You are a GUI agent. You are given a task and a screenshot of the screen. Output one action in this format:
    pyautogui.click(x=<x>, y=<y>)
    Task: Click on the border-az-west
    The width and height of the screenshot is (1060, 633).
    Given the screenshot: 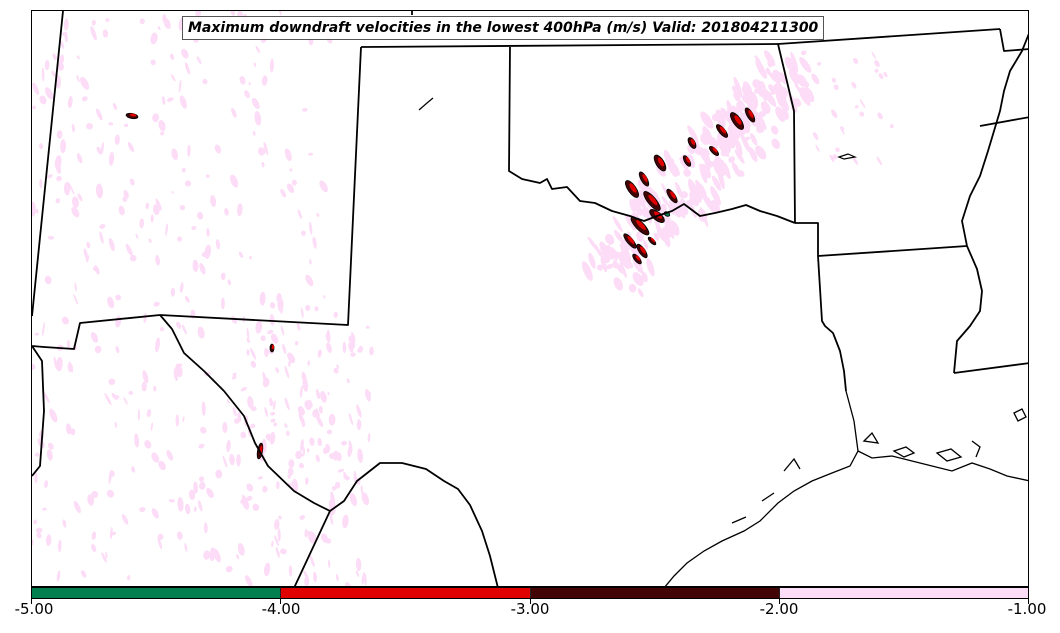 What is the action you would take?
    pyautogui.click(x=38, y=411)
    